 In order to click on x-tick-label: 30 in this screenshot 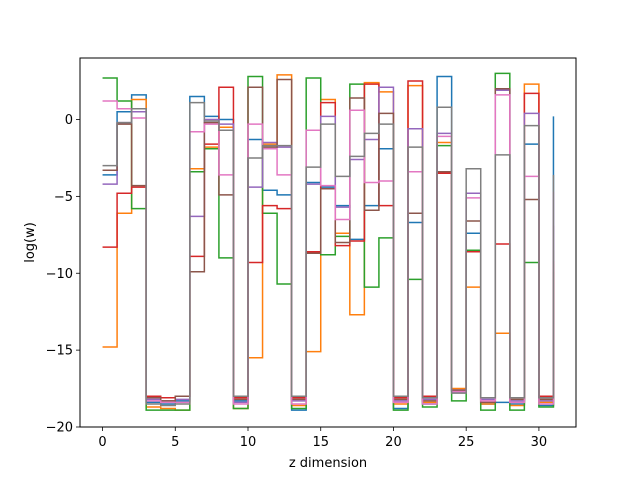, I will do `click(539, 442)`.